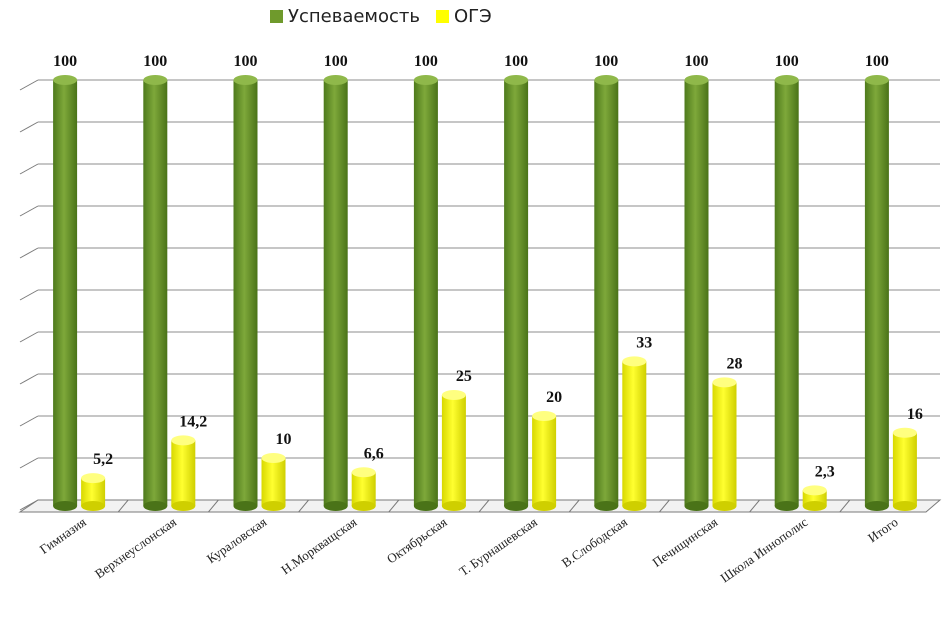 This screenshot has width=948, height=637. I want to click on category-label: В.Слободская, so click(594, 542).